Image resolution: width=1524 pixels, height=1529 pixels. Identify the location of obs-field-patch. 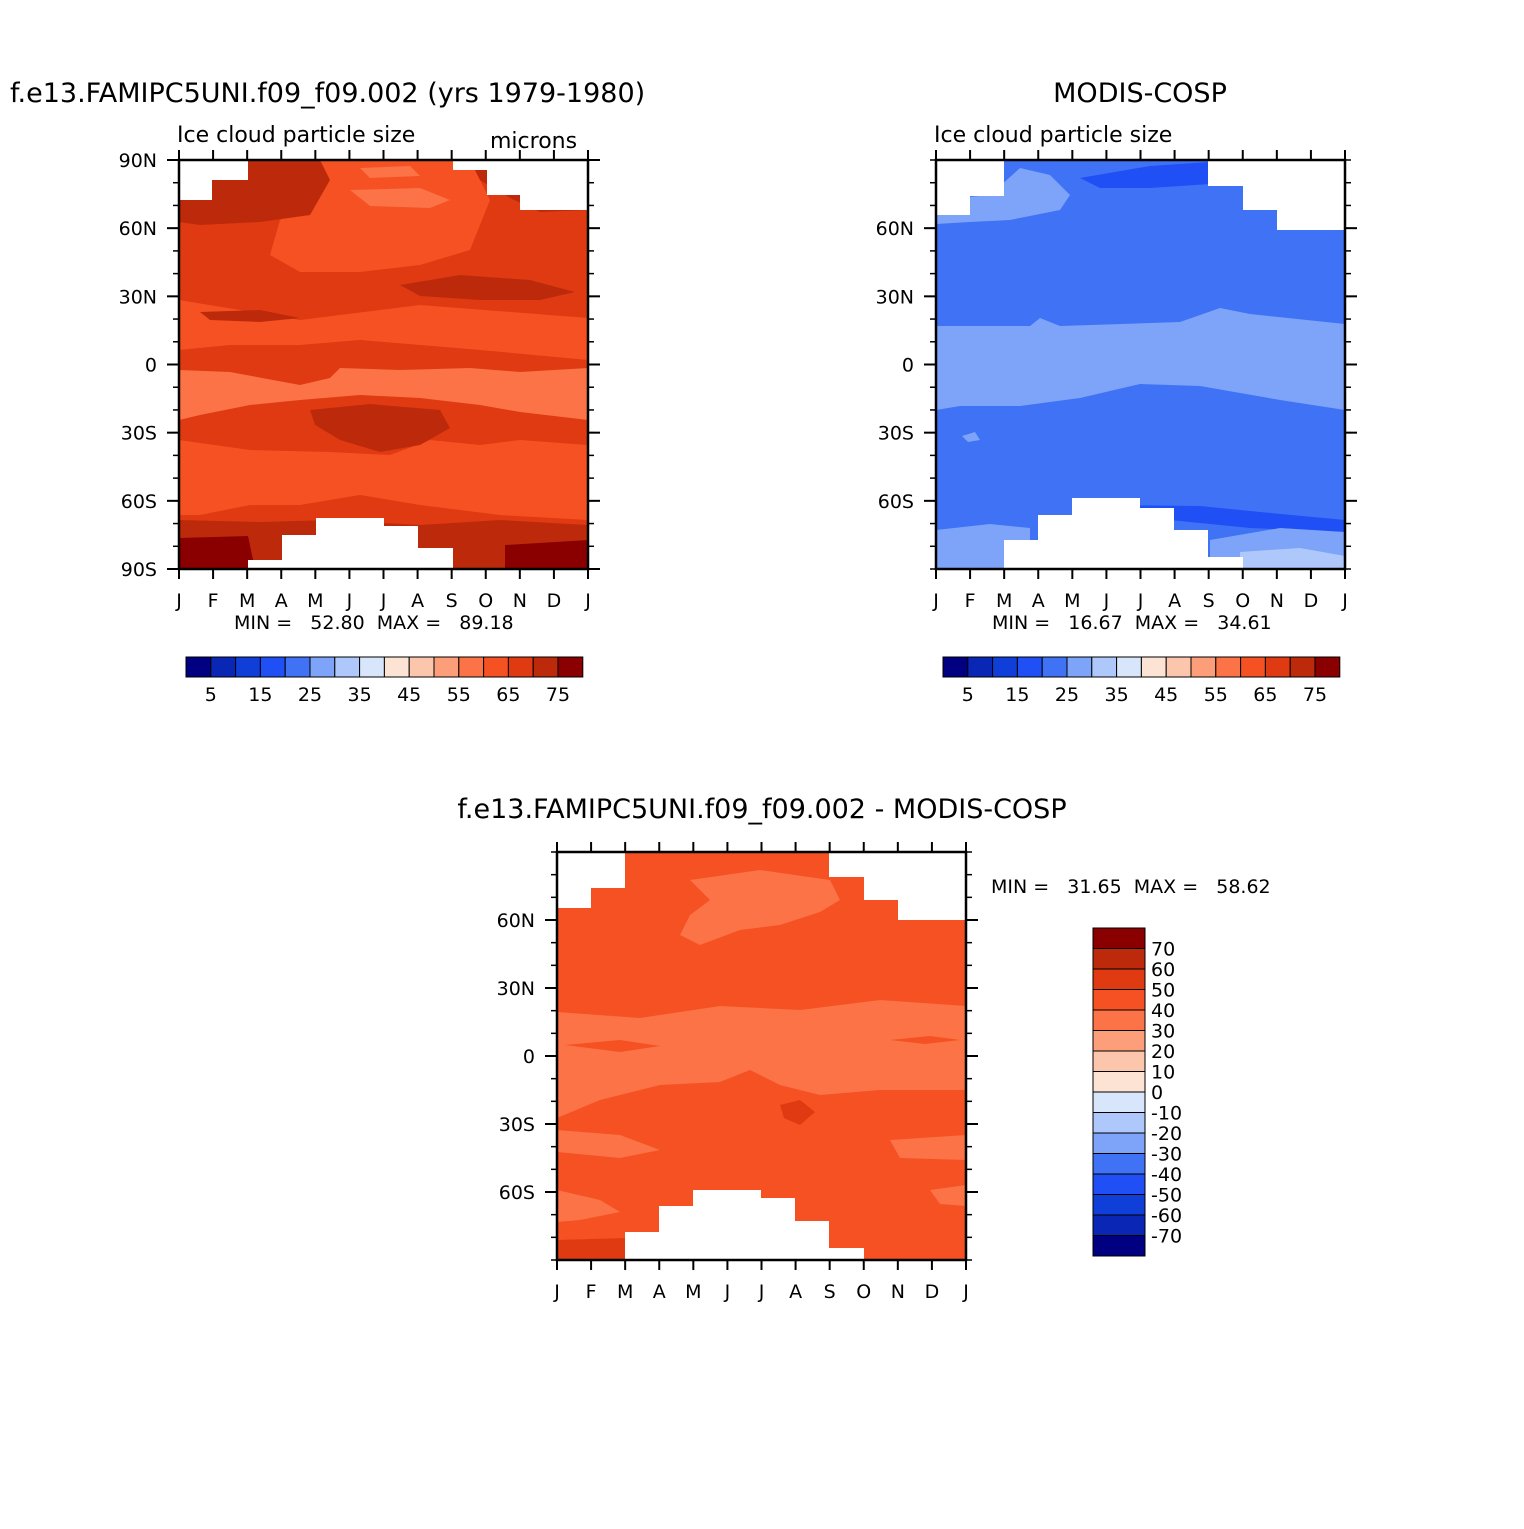
(971, 437).